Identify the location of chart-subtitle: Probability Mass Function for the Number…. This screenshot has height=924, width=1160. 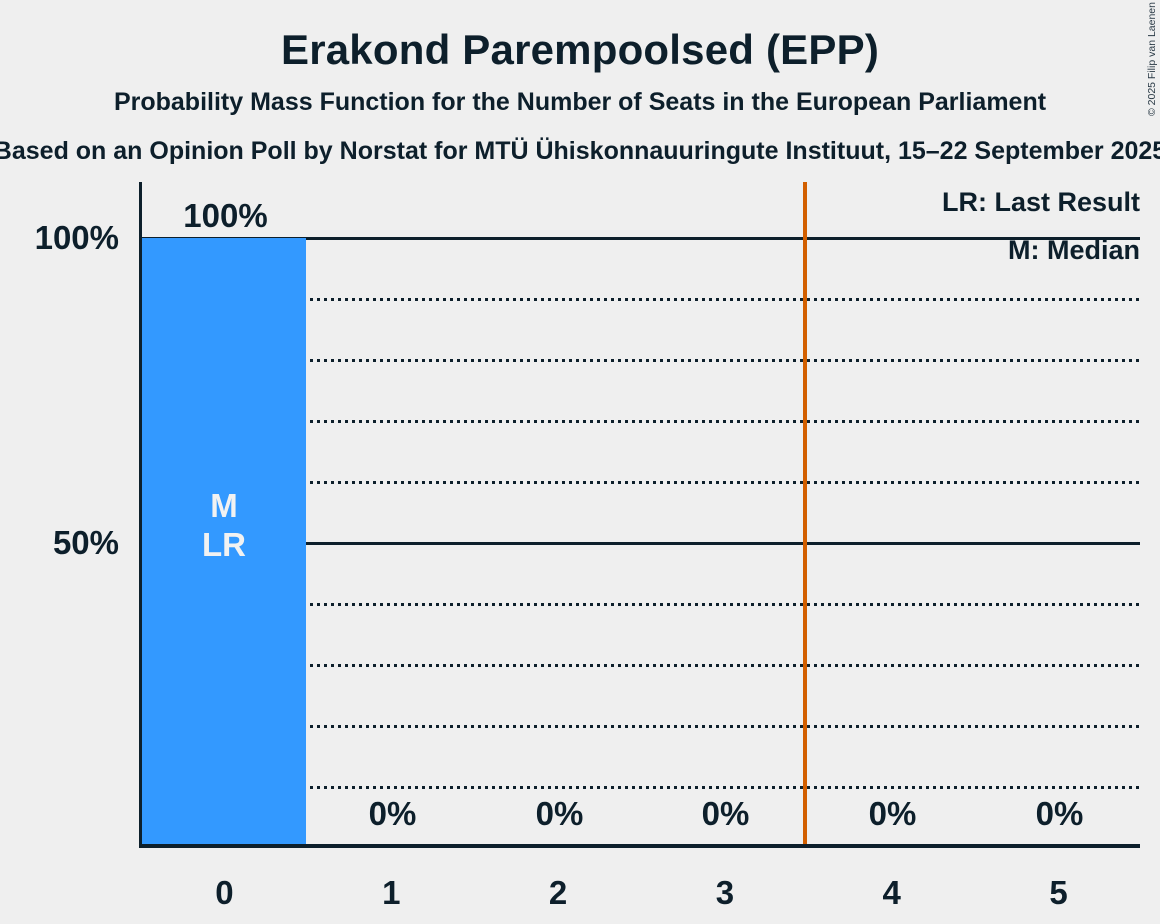
(580, 102).